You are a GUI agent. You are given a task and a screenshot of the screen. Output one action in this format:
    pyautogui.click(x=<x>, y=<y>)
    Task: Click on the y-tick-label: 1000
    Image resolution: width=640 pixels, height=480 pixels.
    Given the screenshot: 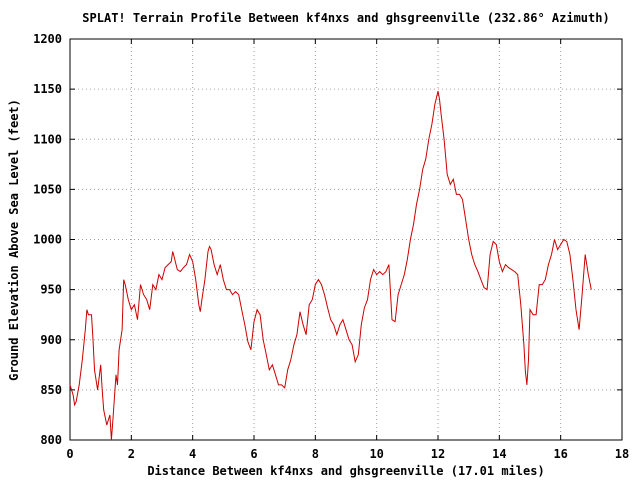 What is the action you would take?
    pyautogui.click(x=47, y=240)
    